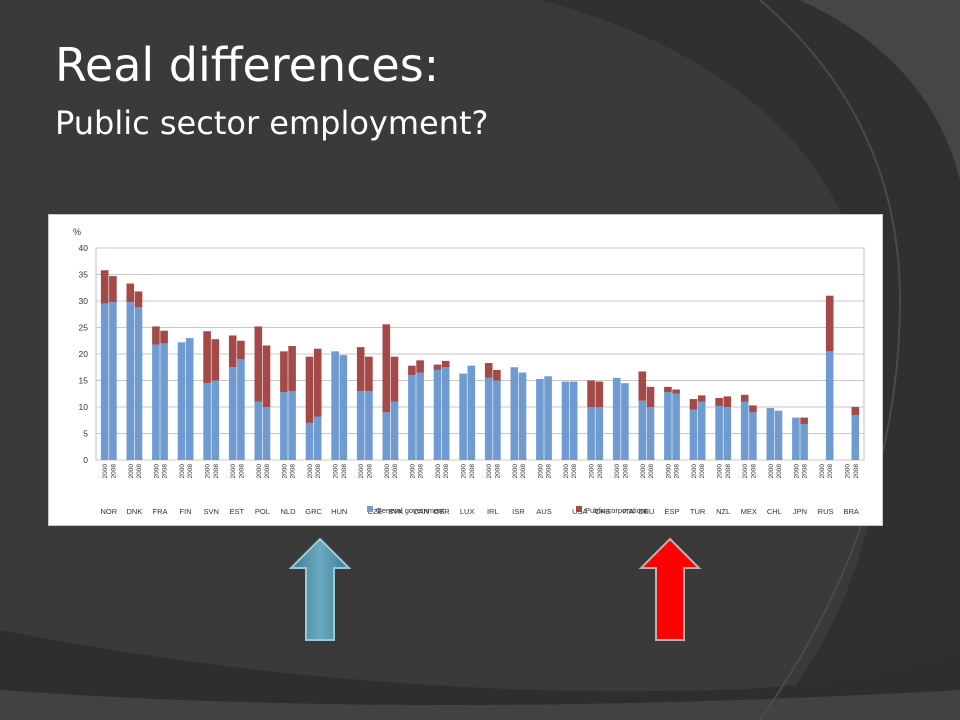 This screenshot has height=720, width=960. Describe the element at coordinates (262, 511) in the screenshot. I see `x-country-label: POL` at that location.